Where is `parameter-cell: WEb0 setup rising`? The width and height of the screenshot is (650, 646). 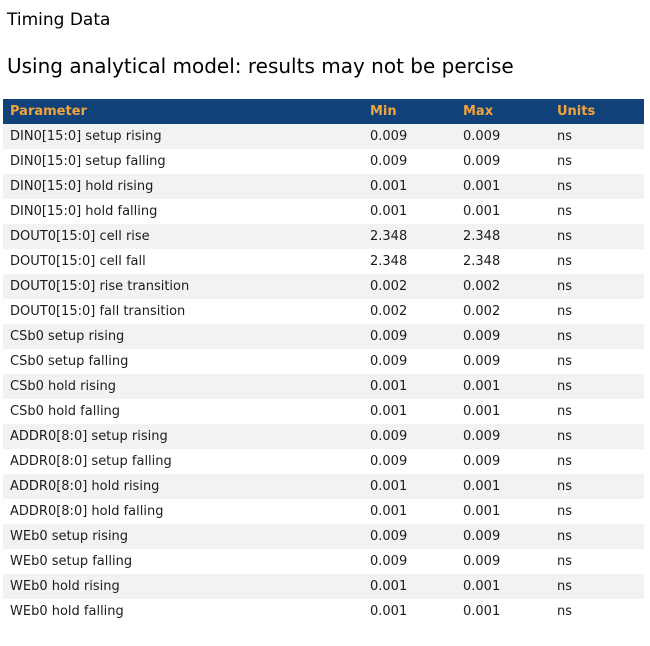 parameter-cell: WEb0 setup rising is located at coordinates (69, 536).